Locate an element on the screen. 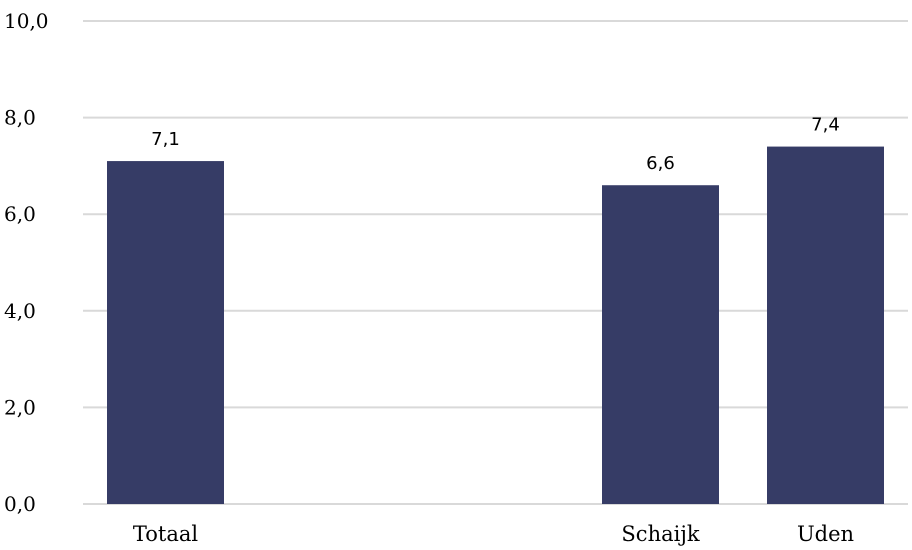  y-tick-label: 8,0 is located at coordinates (20, 118).